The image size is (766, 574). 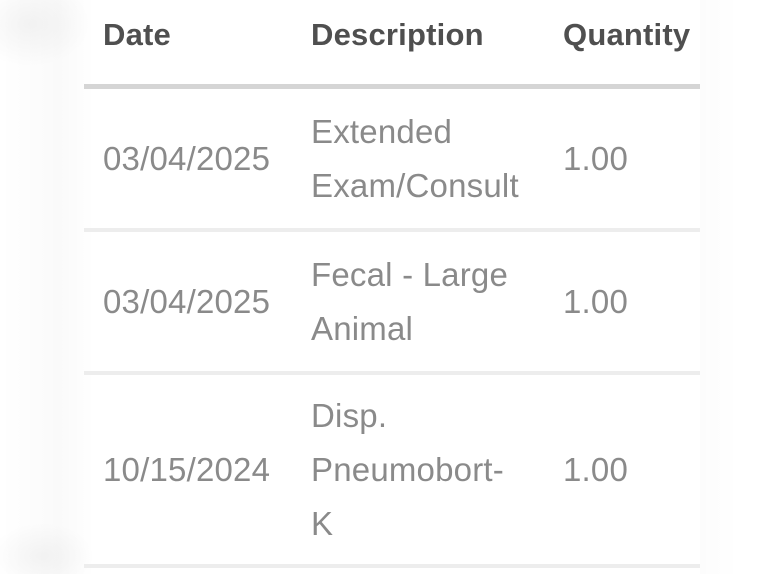 I want to click on table-header-row: Date Description Quantity, so click(x=392, y=44).